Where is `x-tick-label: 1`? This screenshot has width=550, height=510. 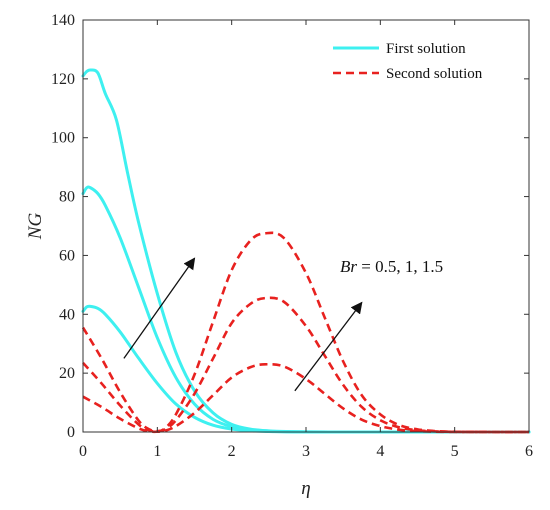 x-tick-label: 1 is located at coordinates (157, 451).